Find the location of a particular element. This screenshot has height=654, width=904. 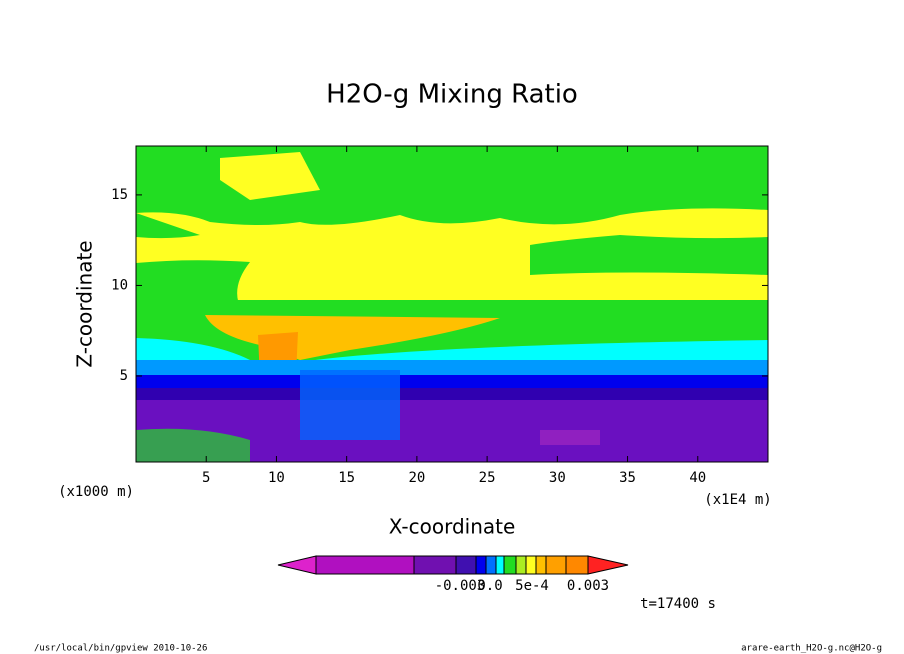

x-tick-label: 35 is located at coordinates (627, 478).